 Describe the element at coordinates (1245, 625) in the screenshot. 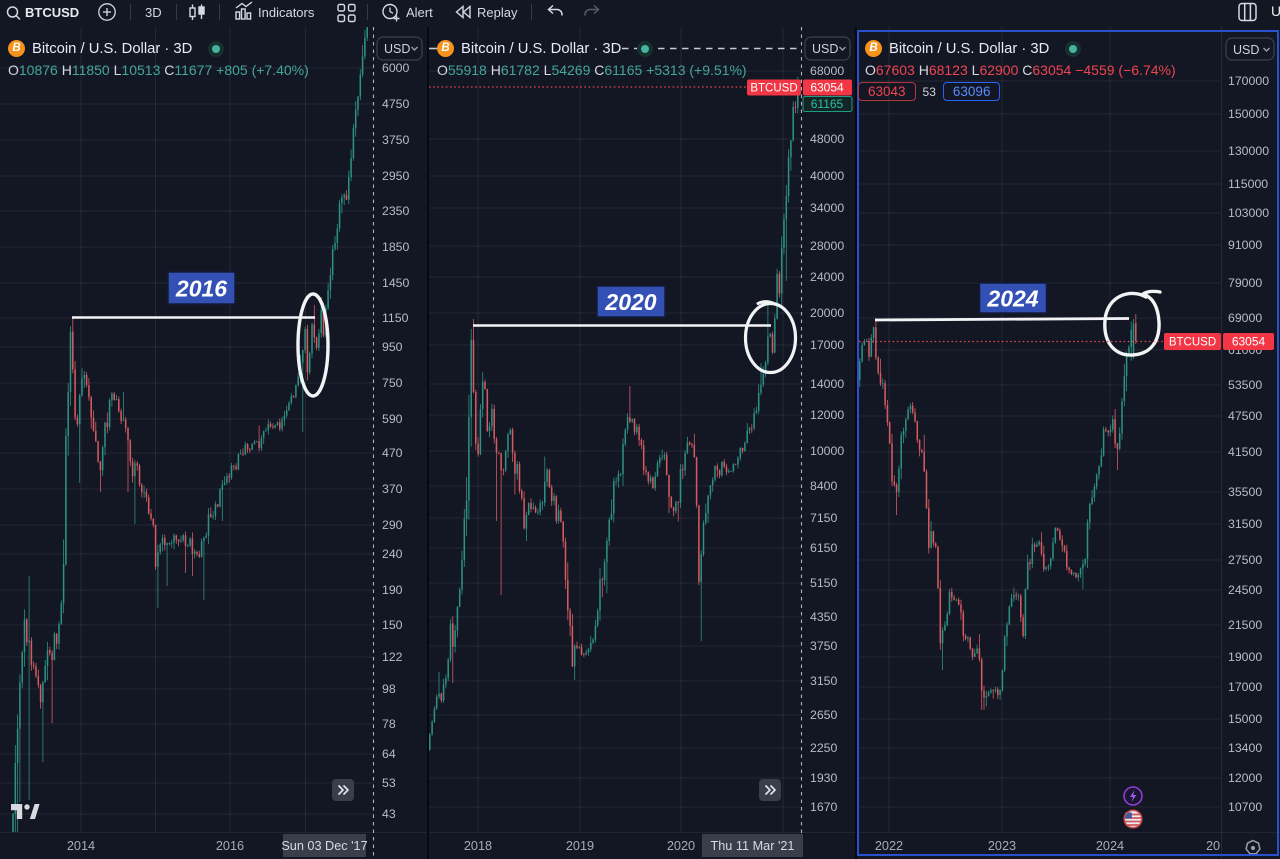

I see `svg-text: 21500` at that location.